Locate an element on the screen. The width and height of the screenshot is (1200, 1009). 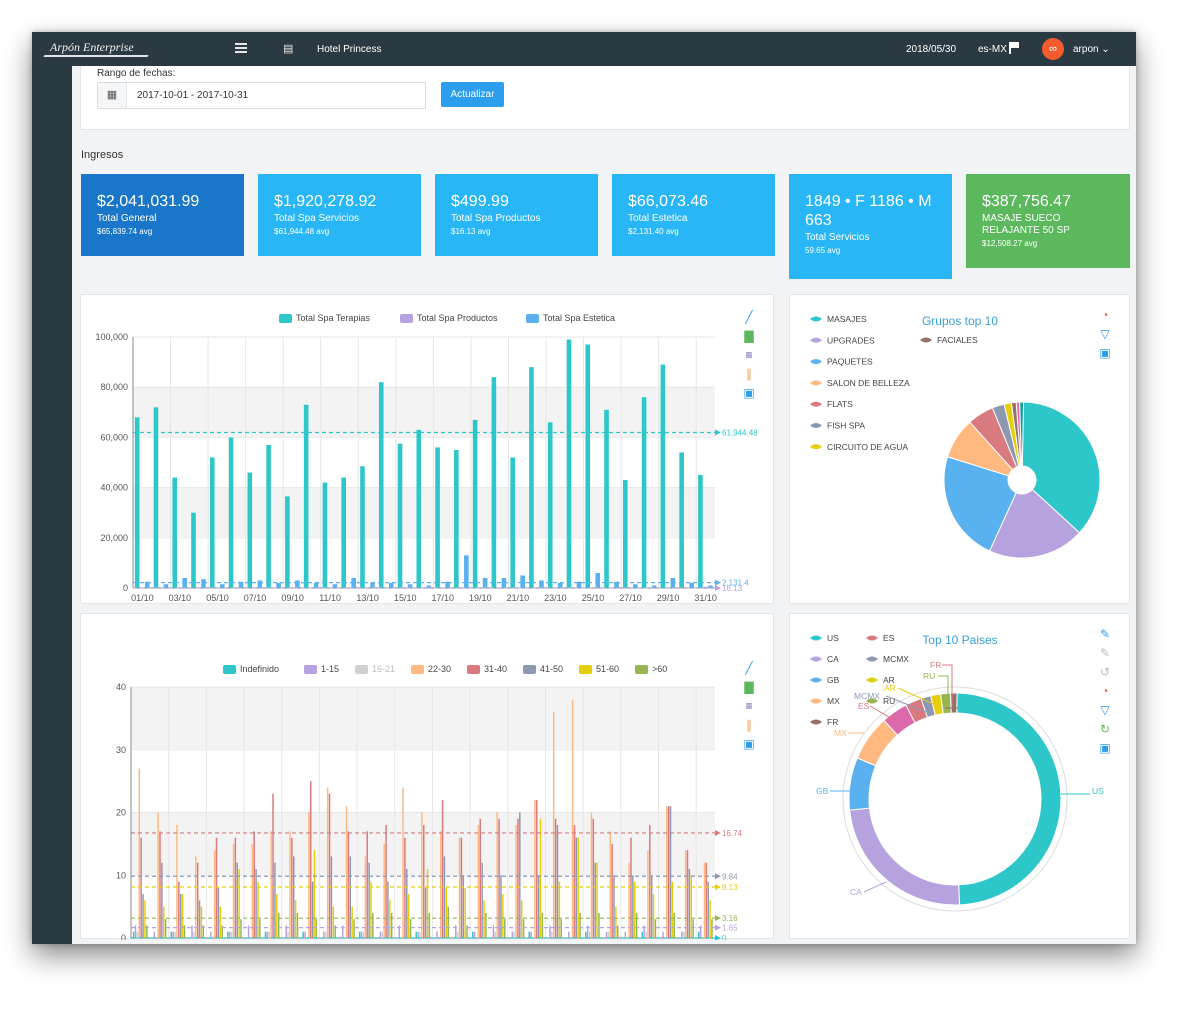
date-range-input: ▦ 2017-10-01 - 2017-10-31 is located at coordinates (261, 95).